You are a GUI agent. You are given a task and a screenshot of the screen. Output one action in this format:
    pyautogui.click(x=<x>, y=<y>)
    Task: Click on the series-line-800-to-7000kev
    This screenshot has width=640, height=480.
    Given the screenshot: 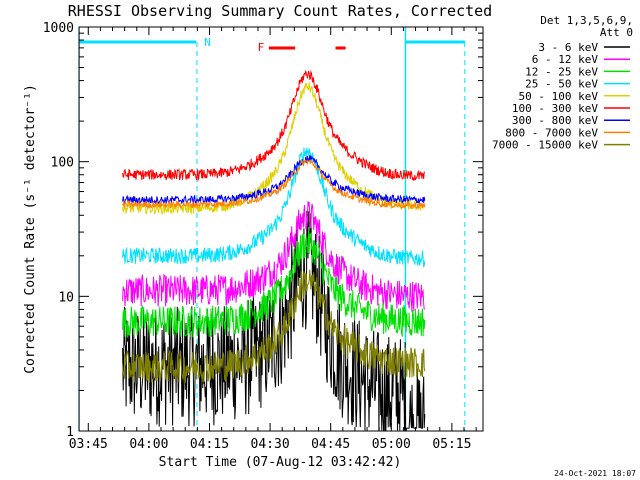 What is the action you would take?
    pyautogui.click(x=274, y=184)
    